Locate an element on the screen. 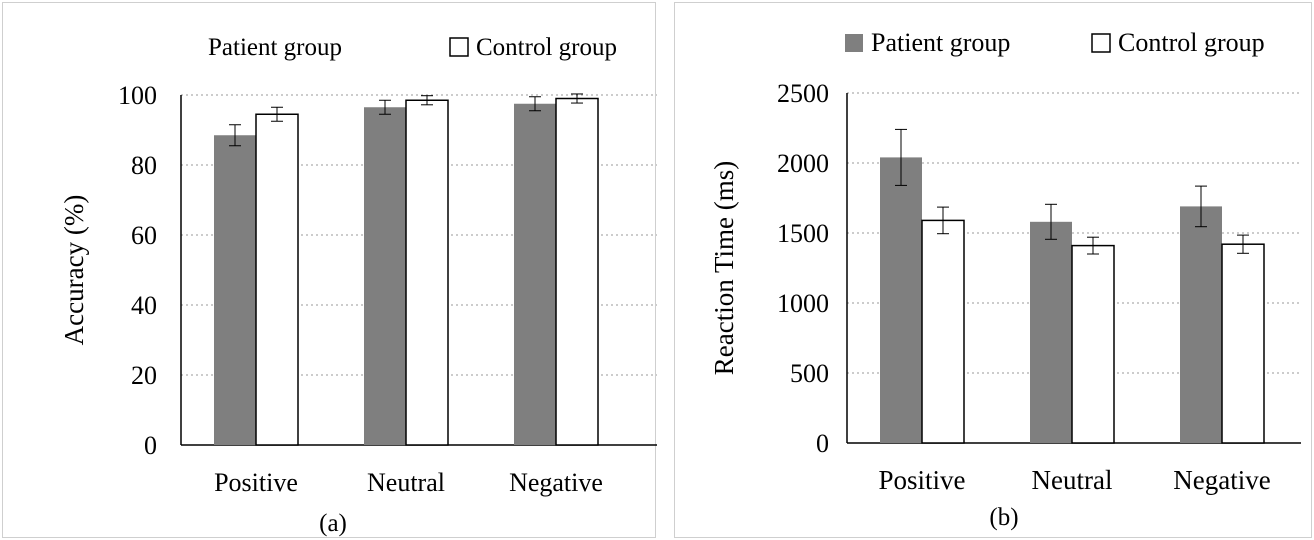 The width and height of the screenshot is (1314, 540). y-tick-label: 2000 is located at coordinates (803, 163).